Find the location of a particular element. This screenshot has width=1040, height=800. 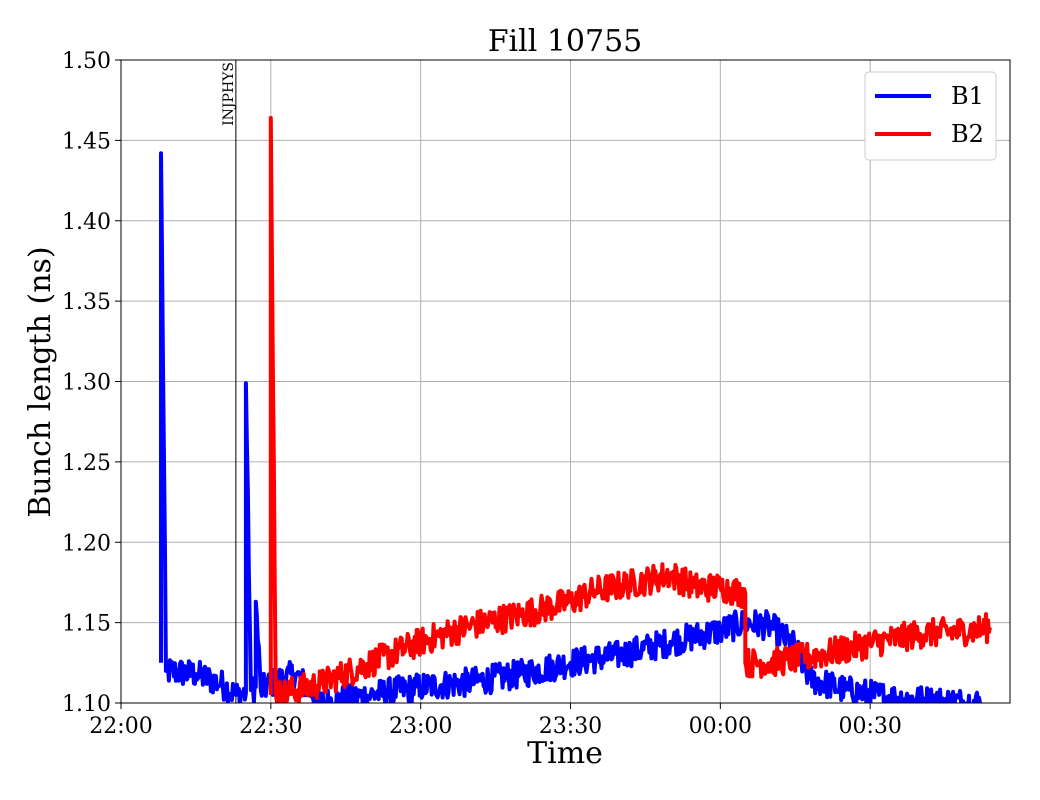

annotation-label: INJPHYS is located at coordinates (229, 94).